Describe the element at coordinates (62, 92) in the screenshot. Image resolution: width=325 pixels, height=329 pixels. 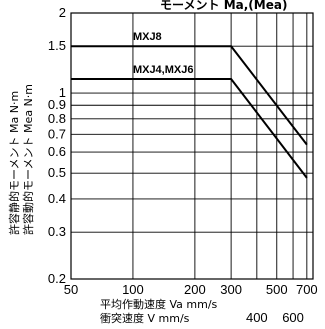
I see `y-tick-label: 1` at that location.